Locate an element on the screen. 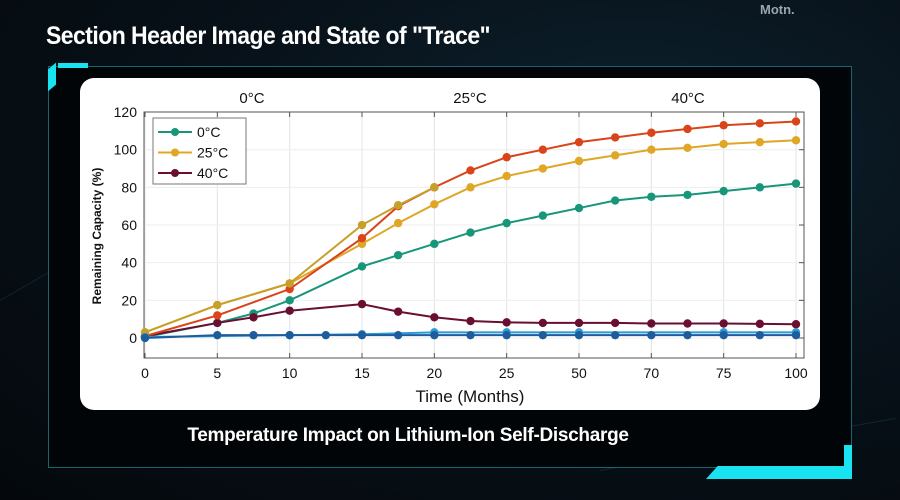  x-tick-label: 20 is located at coordinates (435, 373).